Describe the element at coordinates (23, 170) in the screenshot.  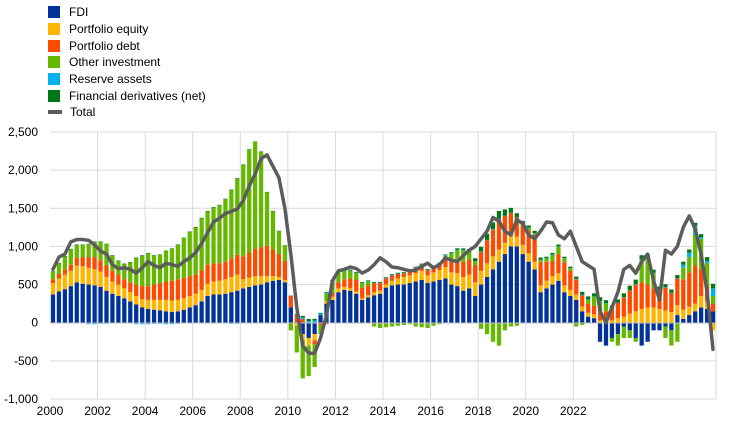
I see `y-tick-label: 2,000` at that location.